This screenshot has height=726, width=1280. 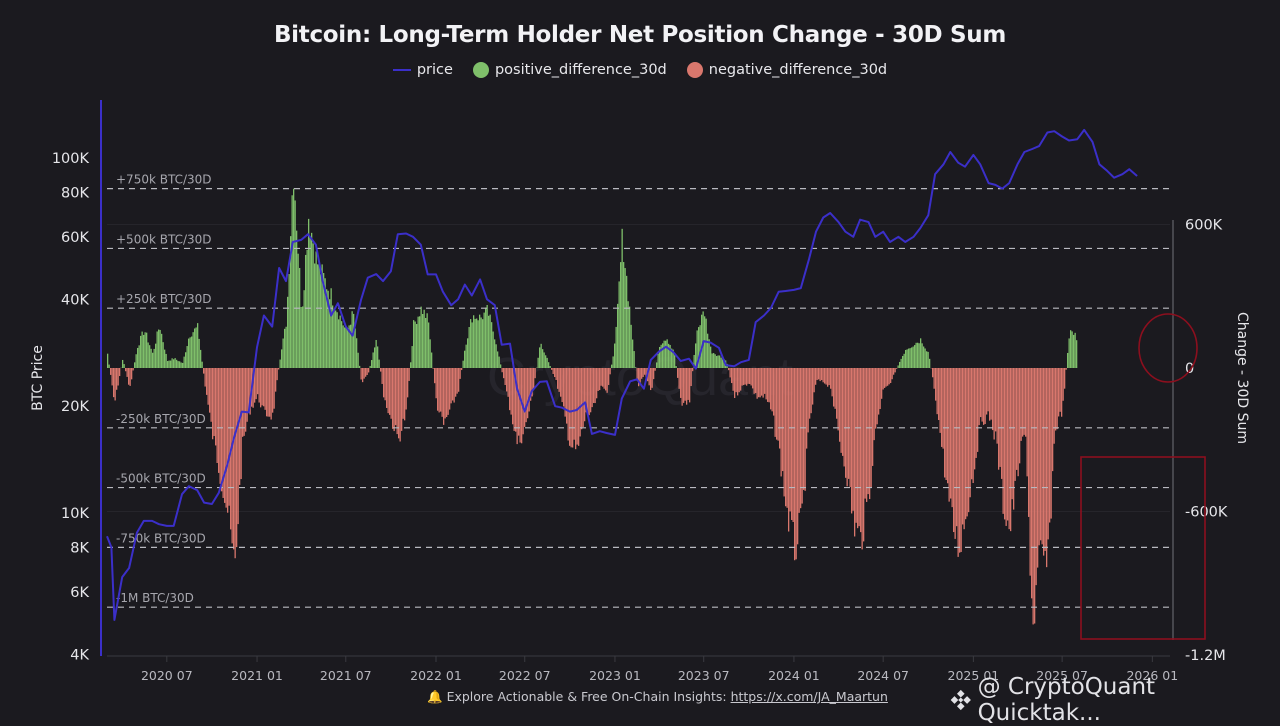 I want to click on y-right-tick-label: -600K, so click(x=1206, y=513).